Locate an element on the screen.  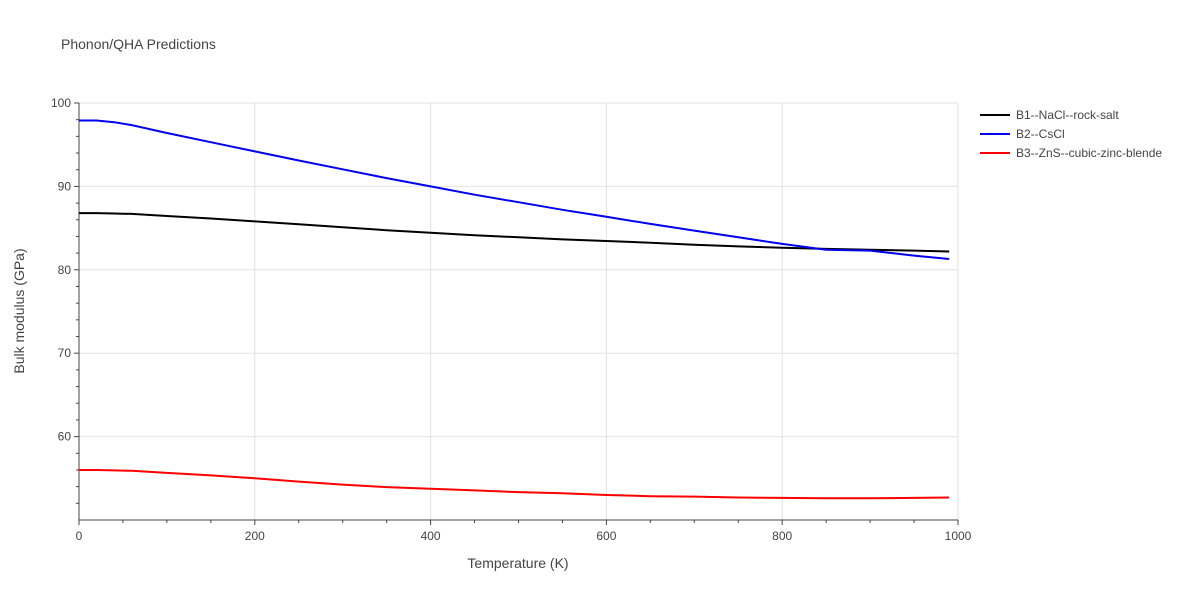
legend-item-1: B2--CsCl is located at coordinates (1071, 133).